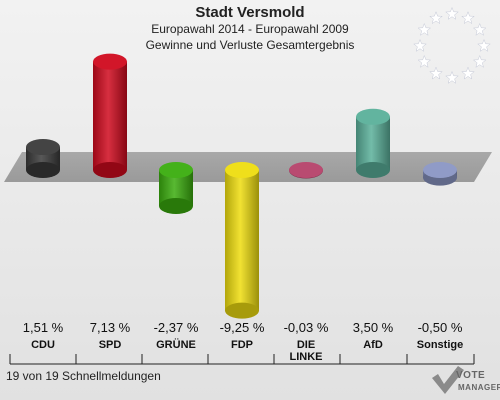  Describe the element at coordinates (242, 327) in the screenshot. I see `value-label: -9,25 %` at that location.